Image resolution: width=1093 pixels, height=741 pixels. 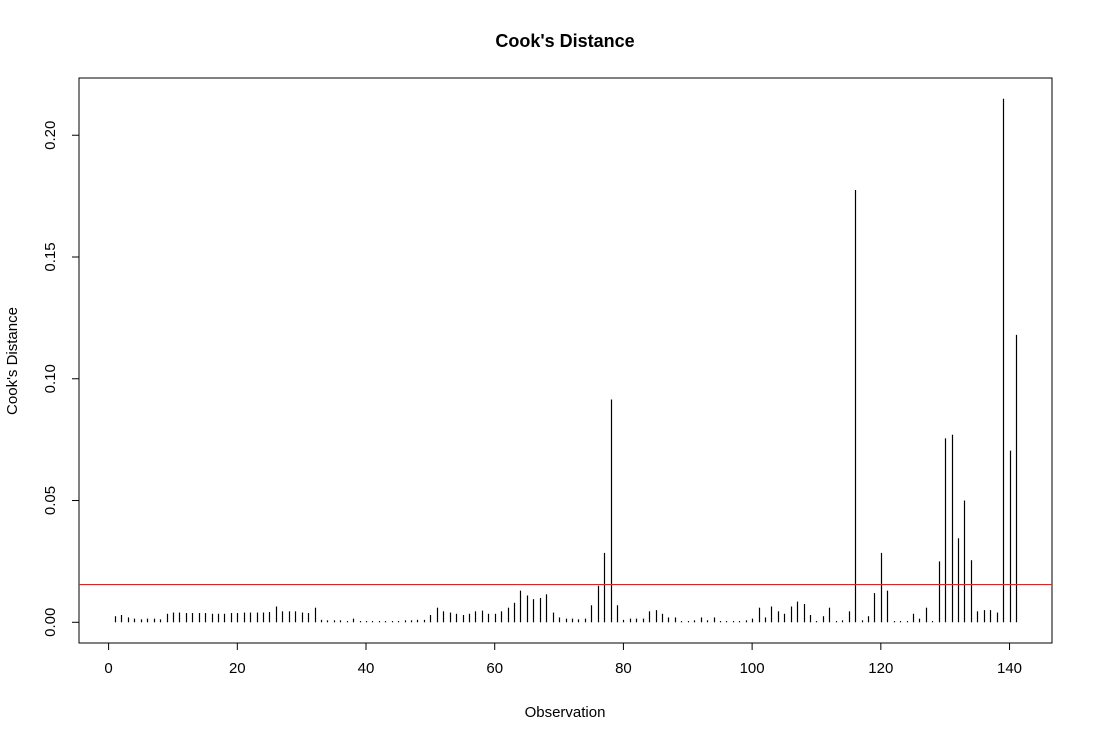 What do you see at coordinates (494, 668) in the screenshot?
I see `x-tick-label: 60` at bounding box center [494, 668].